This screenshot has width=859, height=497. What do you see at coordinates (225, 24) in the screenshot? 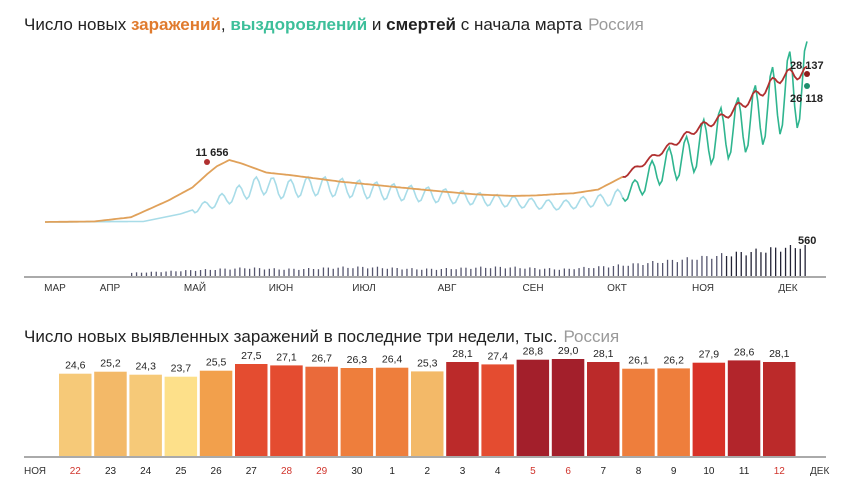
I see `chart1-title-part: ,` at bounding box center [225, 24].